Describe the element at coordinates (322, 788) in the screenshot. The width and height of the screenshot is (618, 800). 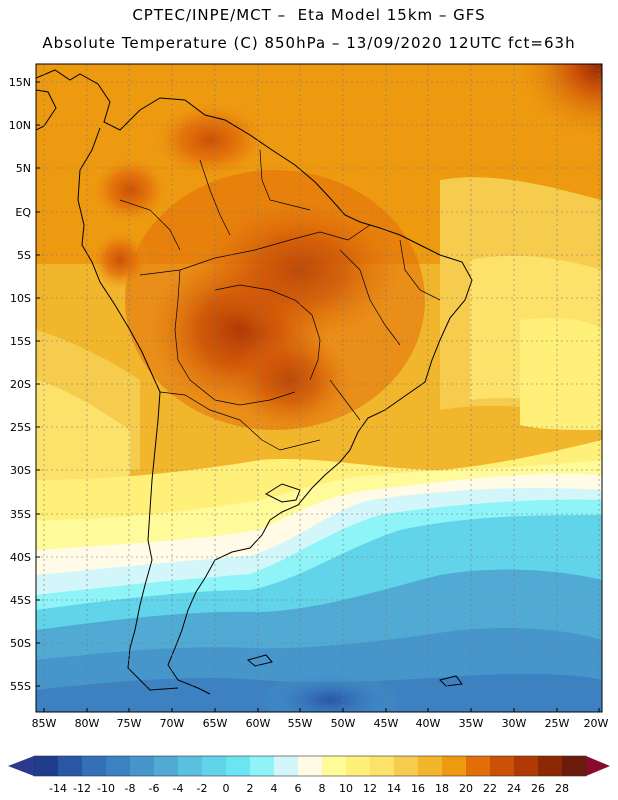
I see `legend-label: 8` at that location.